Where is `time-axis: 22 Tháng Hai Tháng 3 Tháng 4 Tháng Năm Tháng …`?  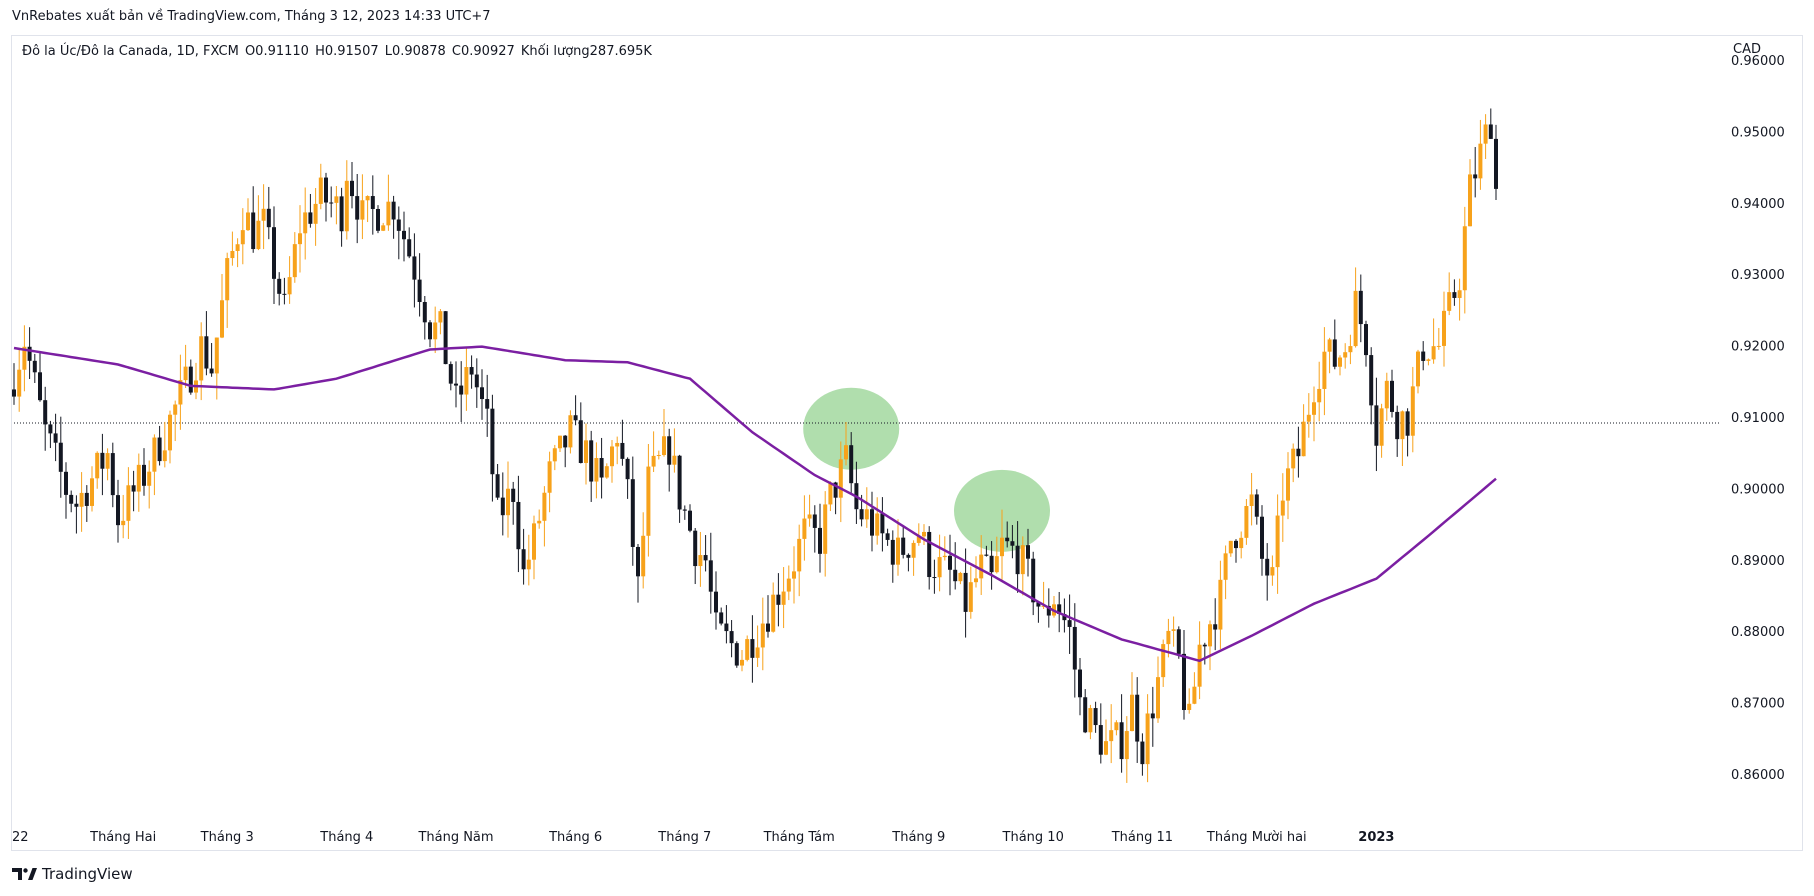
time-axis: 22 Tháng Hai Tháng 3 Tháng 4 Tháng Năm Tháng … is located at coordinates (703, 837).